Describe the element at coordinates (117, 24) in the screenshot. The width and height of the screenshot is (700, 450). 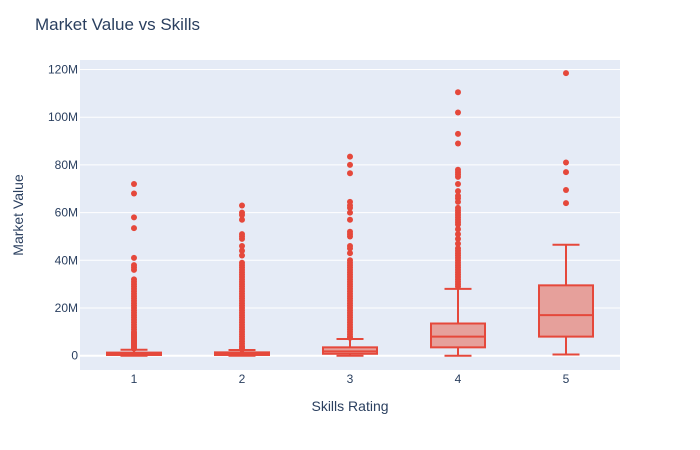
I see `chart-title: Market Value vs Skills` at that location.